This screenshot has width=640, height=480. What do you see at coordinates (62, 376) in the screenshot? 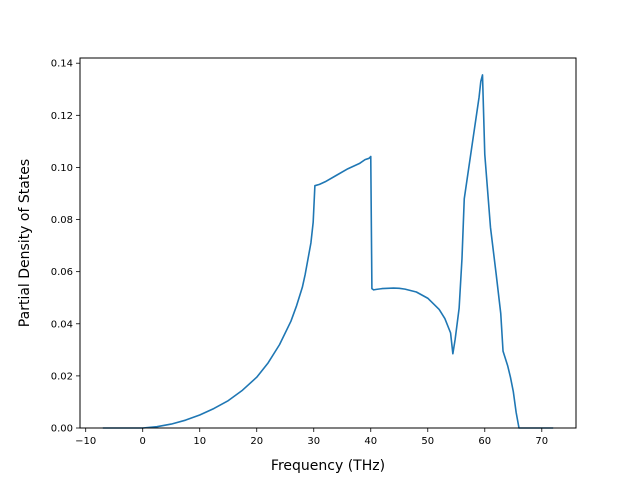
I see `y-tick-label: 0.02` at bounding box center [62, 376].